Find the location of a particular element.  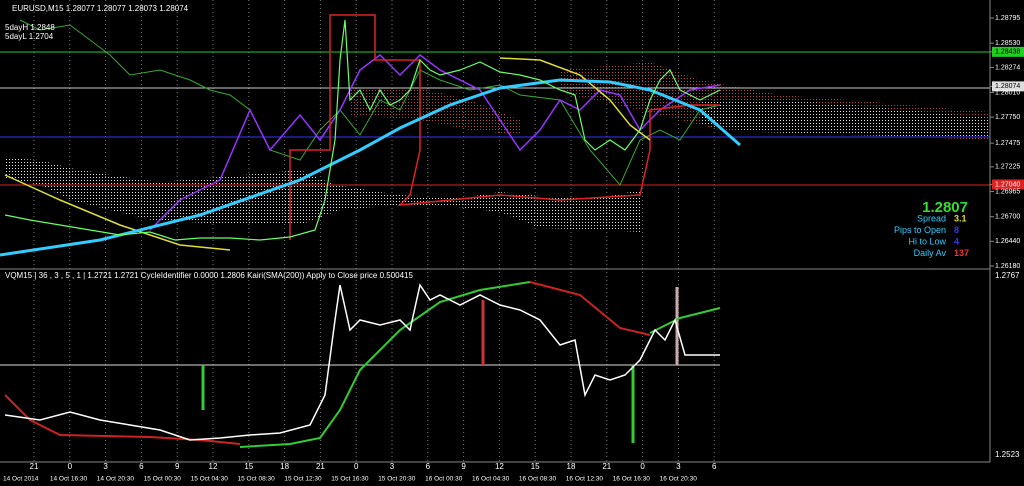

indicator-axis: 1.2523 is located at coordinates (1007, 454).